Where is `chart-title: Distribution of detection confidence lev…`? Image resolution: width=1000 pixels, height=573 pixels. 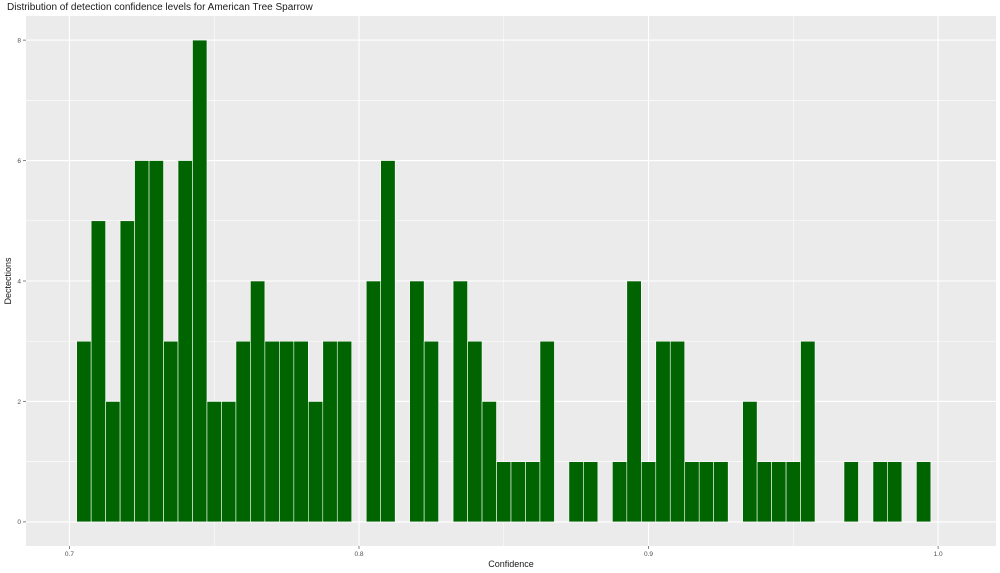 chart-title: Distribution of detection confidence lev… is located at coordinates (160, 7).